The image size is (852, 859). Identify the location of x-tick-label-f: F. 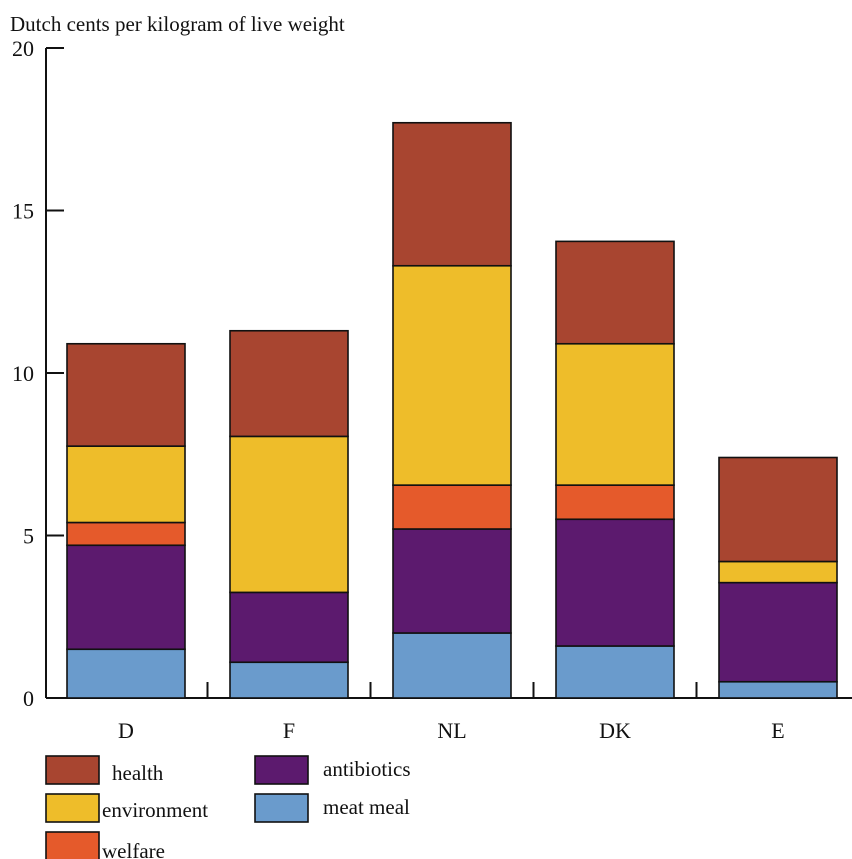
(289, 730).